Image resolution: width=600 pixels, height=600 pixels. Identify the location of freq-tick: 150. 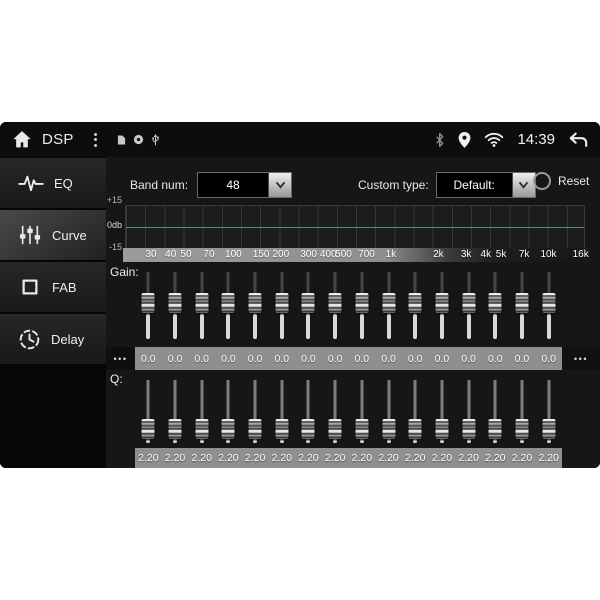
(261, 254).